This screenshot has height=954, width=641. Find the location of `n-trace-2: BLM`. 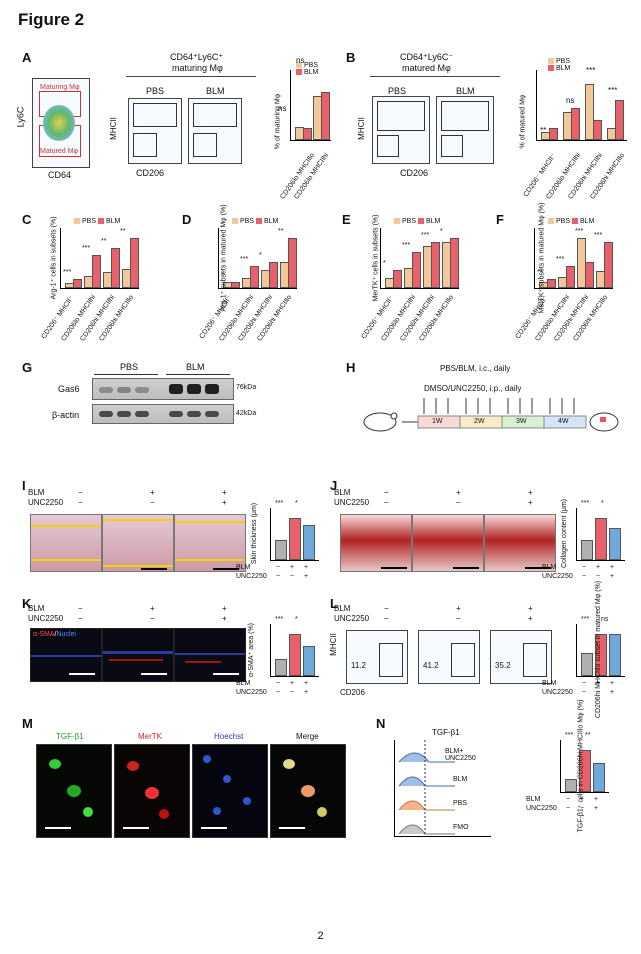

n-trace-2: BLM is located at coordinates (460, 779).